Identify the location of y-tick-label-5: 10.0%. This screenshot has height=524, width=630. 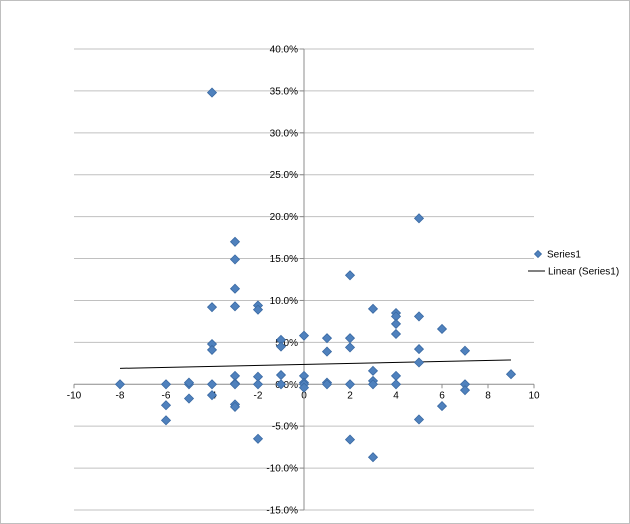
(284, 301).